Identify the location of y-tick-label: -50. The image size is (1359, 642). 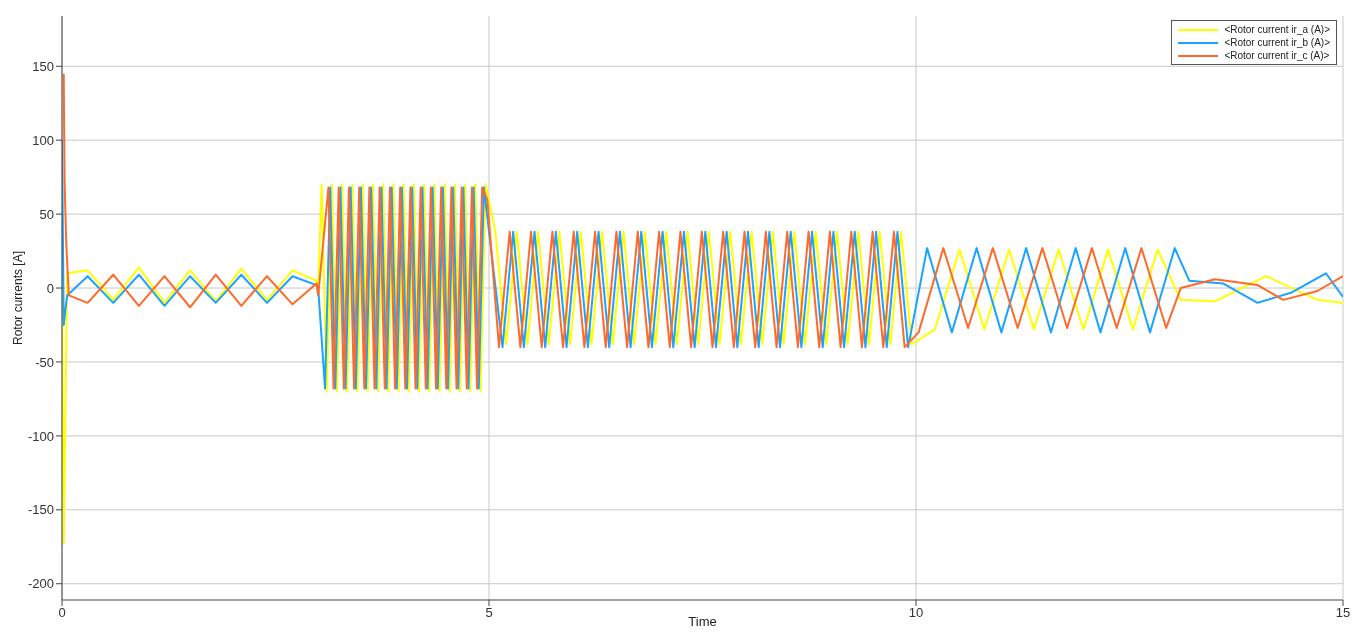
(44, 362).